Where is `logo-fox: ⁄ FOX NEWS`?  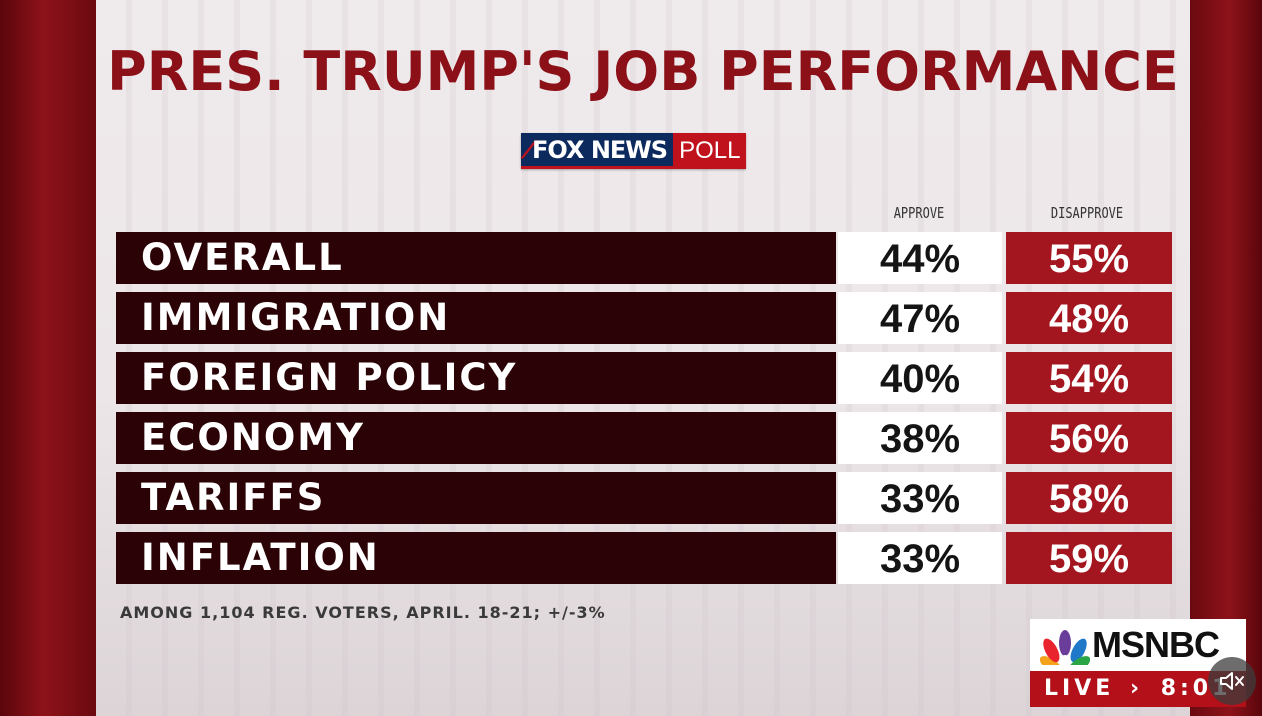 logo-fox: ⁄ FOX NEWS is located at coordinates (597, 151).